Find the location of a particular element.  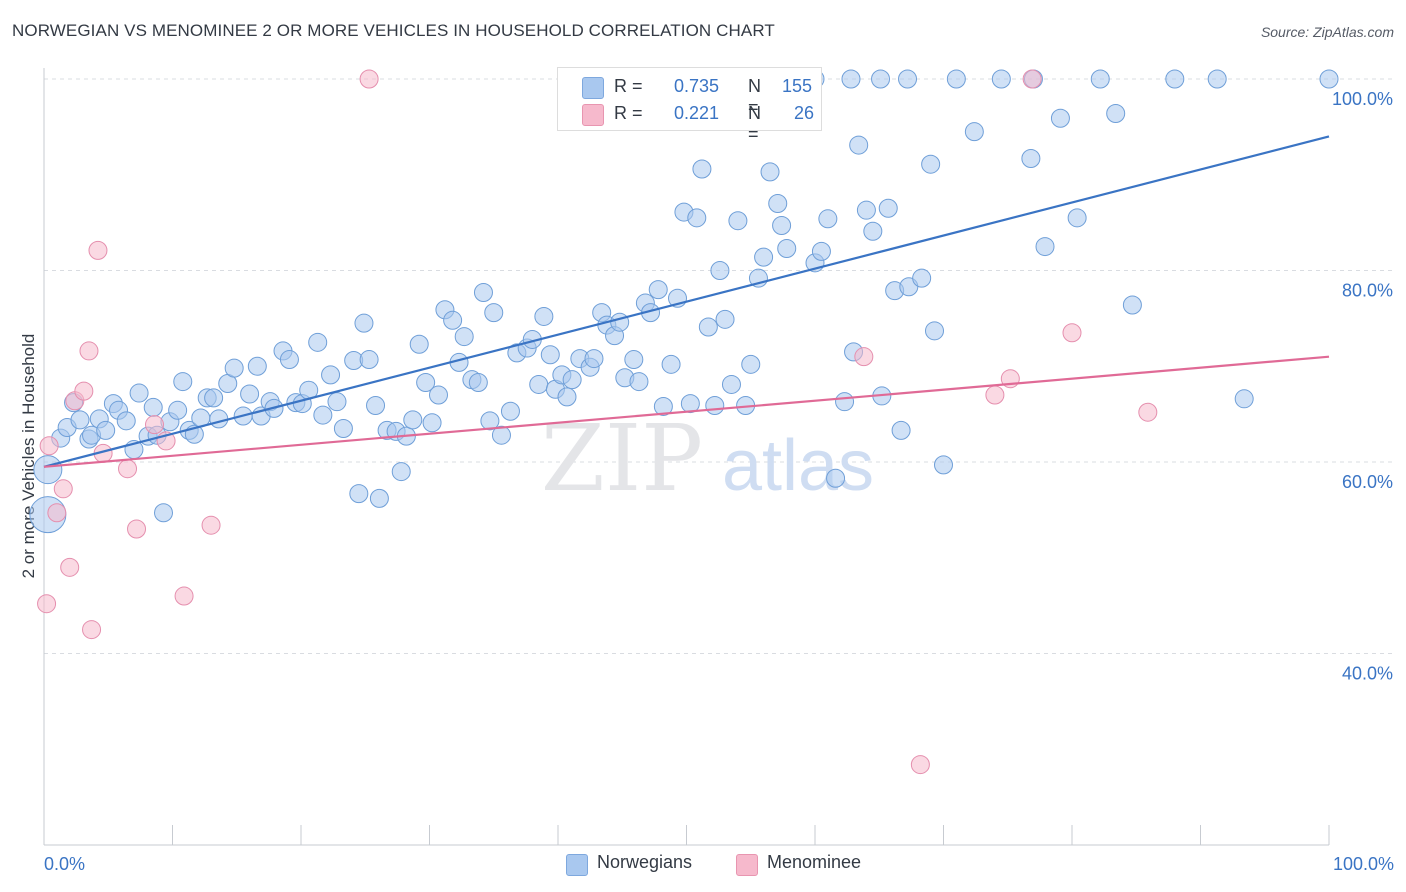

r-value: 0.221 is located at coordinates (697, 113).